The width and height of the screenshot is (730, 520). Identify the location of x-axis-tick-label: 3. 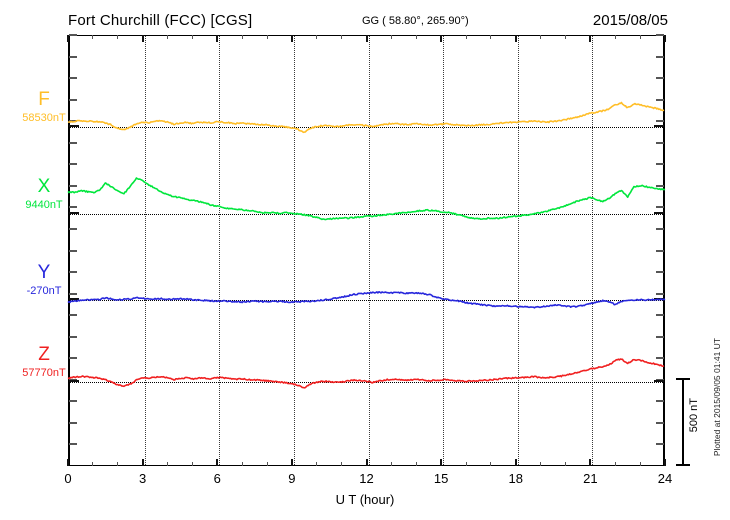
(143, 478).